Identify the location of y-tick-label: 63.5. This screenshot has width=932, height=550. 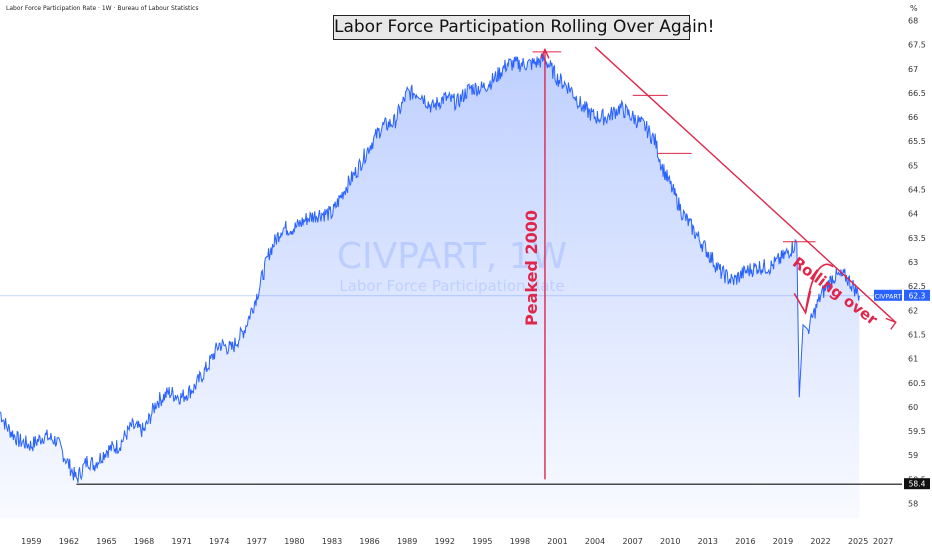
(917, 238).